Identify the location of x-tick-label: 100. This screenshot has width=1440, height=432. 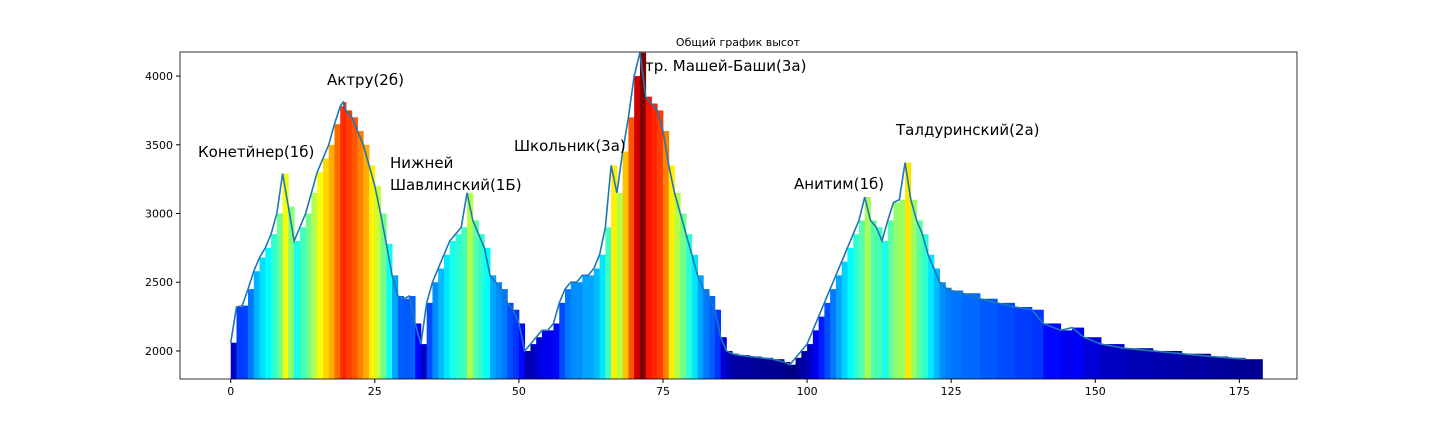
(807, 391).